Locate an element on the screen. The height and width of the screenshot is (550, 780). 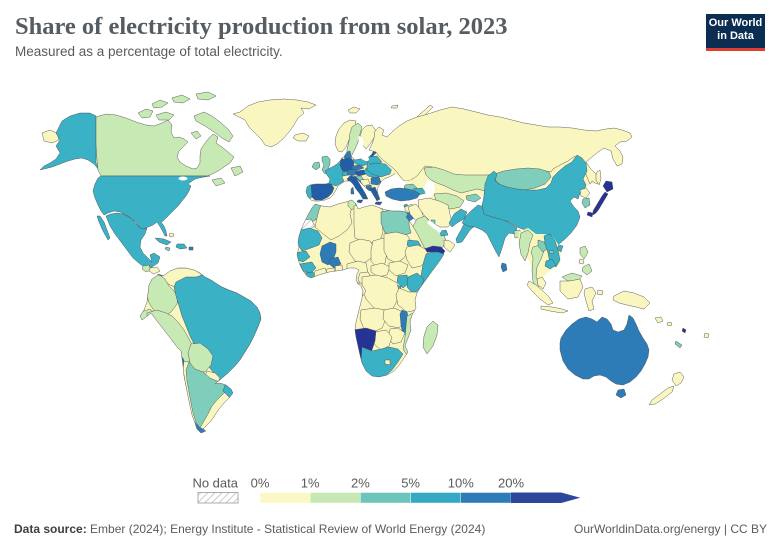
svg-text: 10% is located at coordinates (461, 483).